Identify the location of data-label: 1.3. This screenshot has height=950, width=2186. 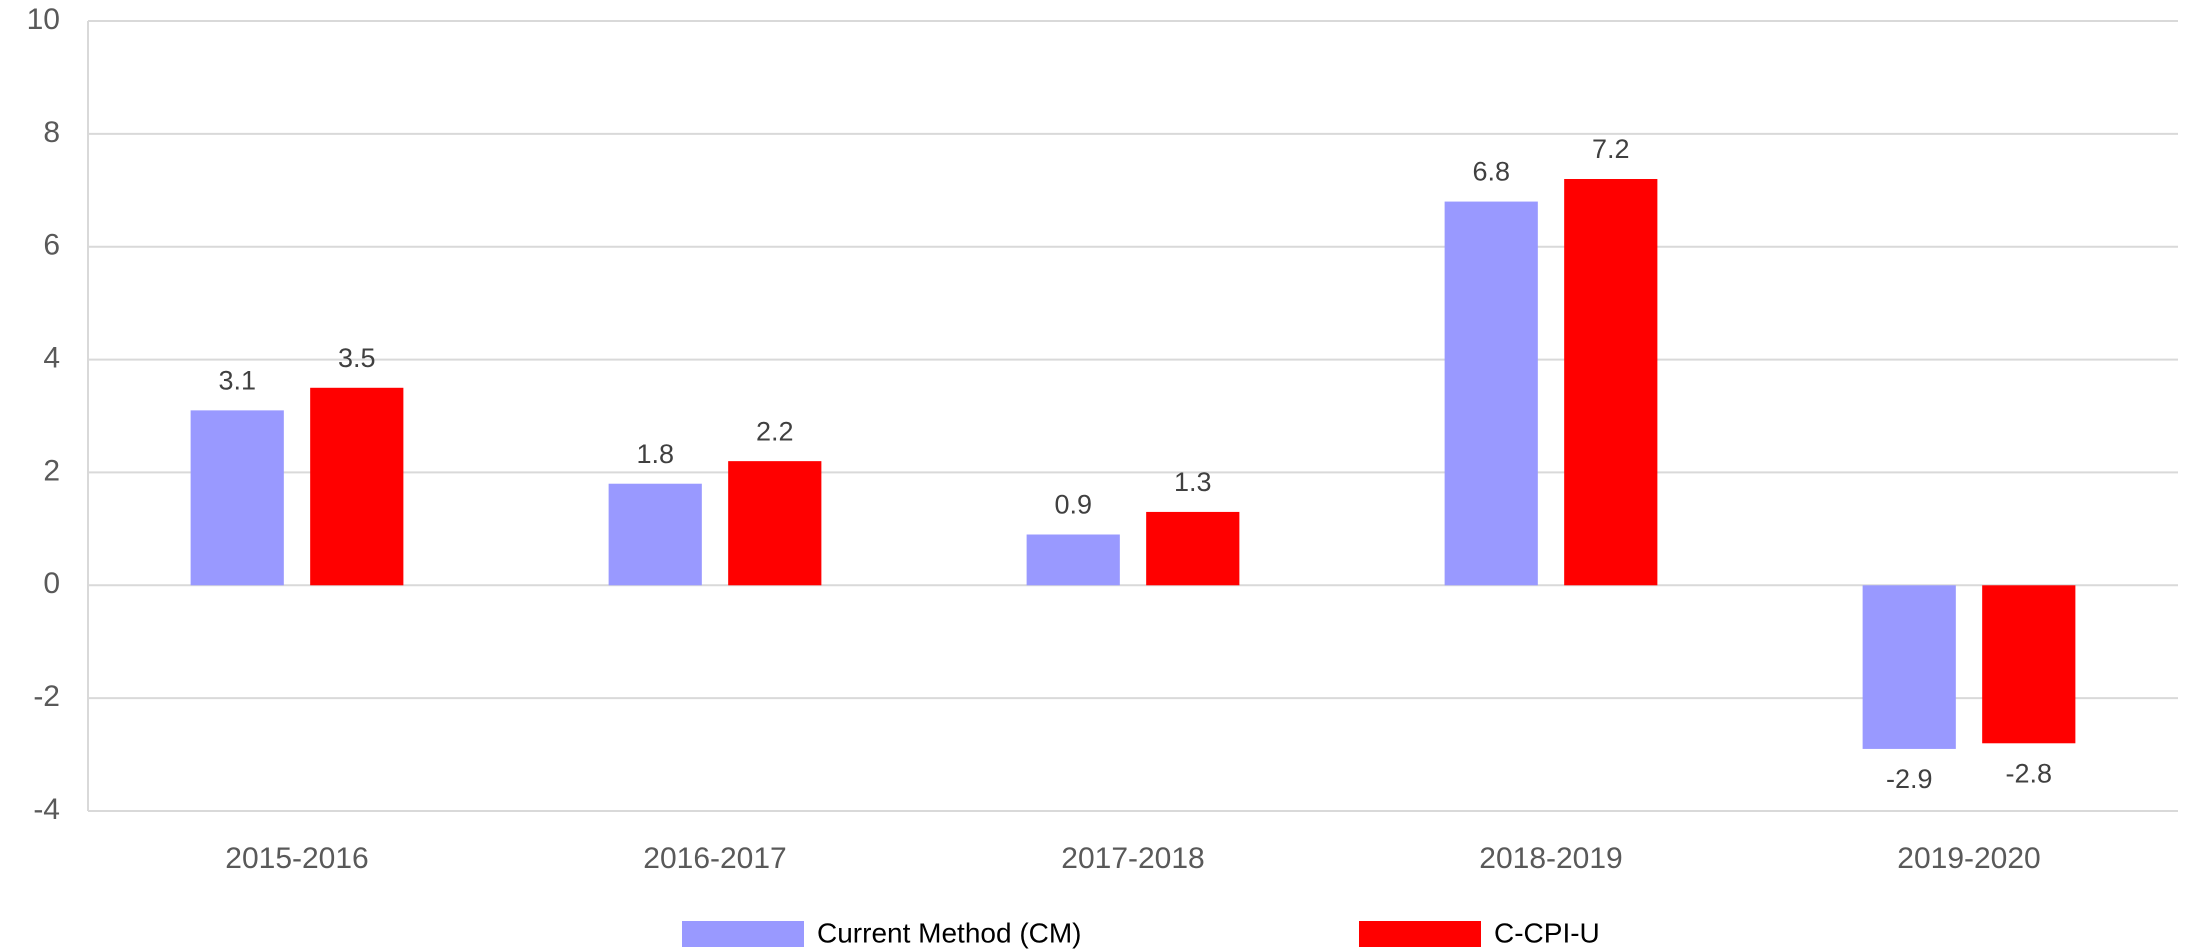
(1193, 482).